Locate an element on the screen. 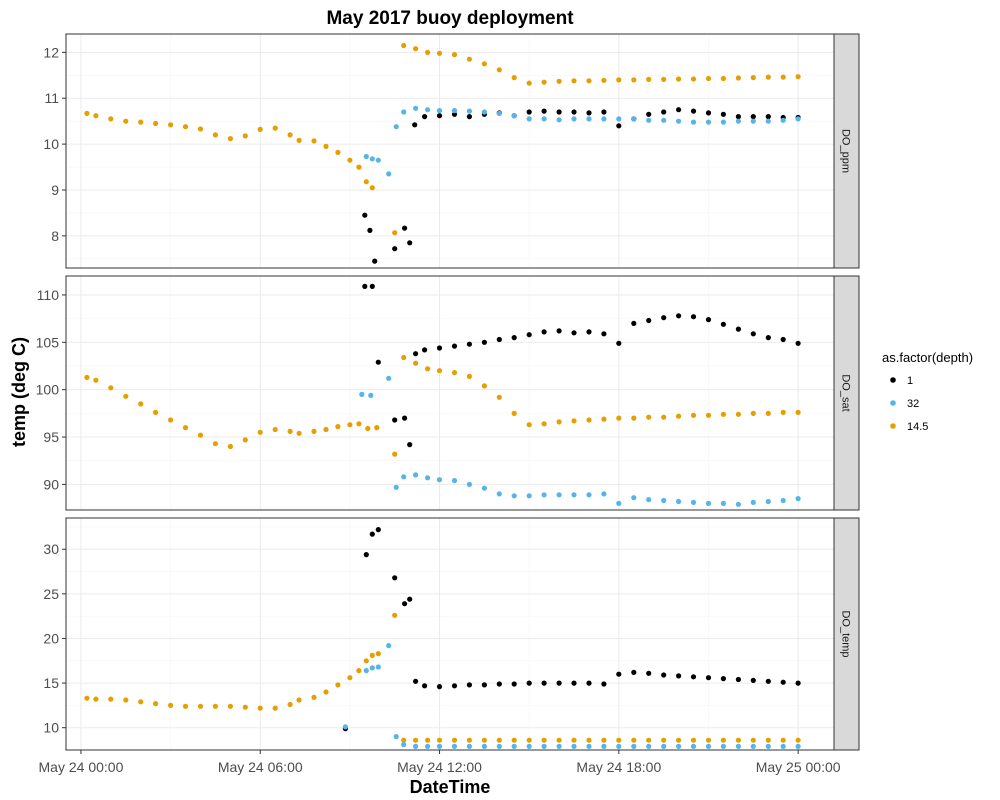 The width and height of the screenshot is (1000, 800). y-tick-label: 10 is located at coordinates (51, 144).